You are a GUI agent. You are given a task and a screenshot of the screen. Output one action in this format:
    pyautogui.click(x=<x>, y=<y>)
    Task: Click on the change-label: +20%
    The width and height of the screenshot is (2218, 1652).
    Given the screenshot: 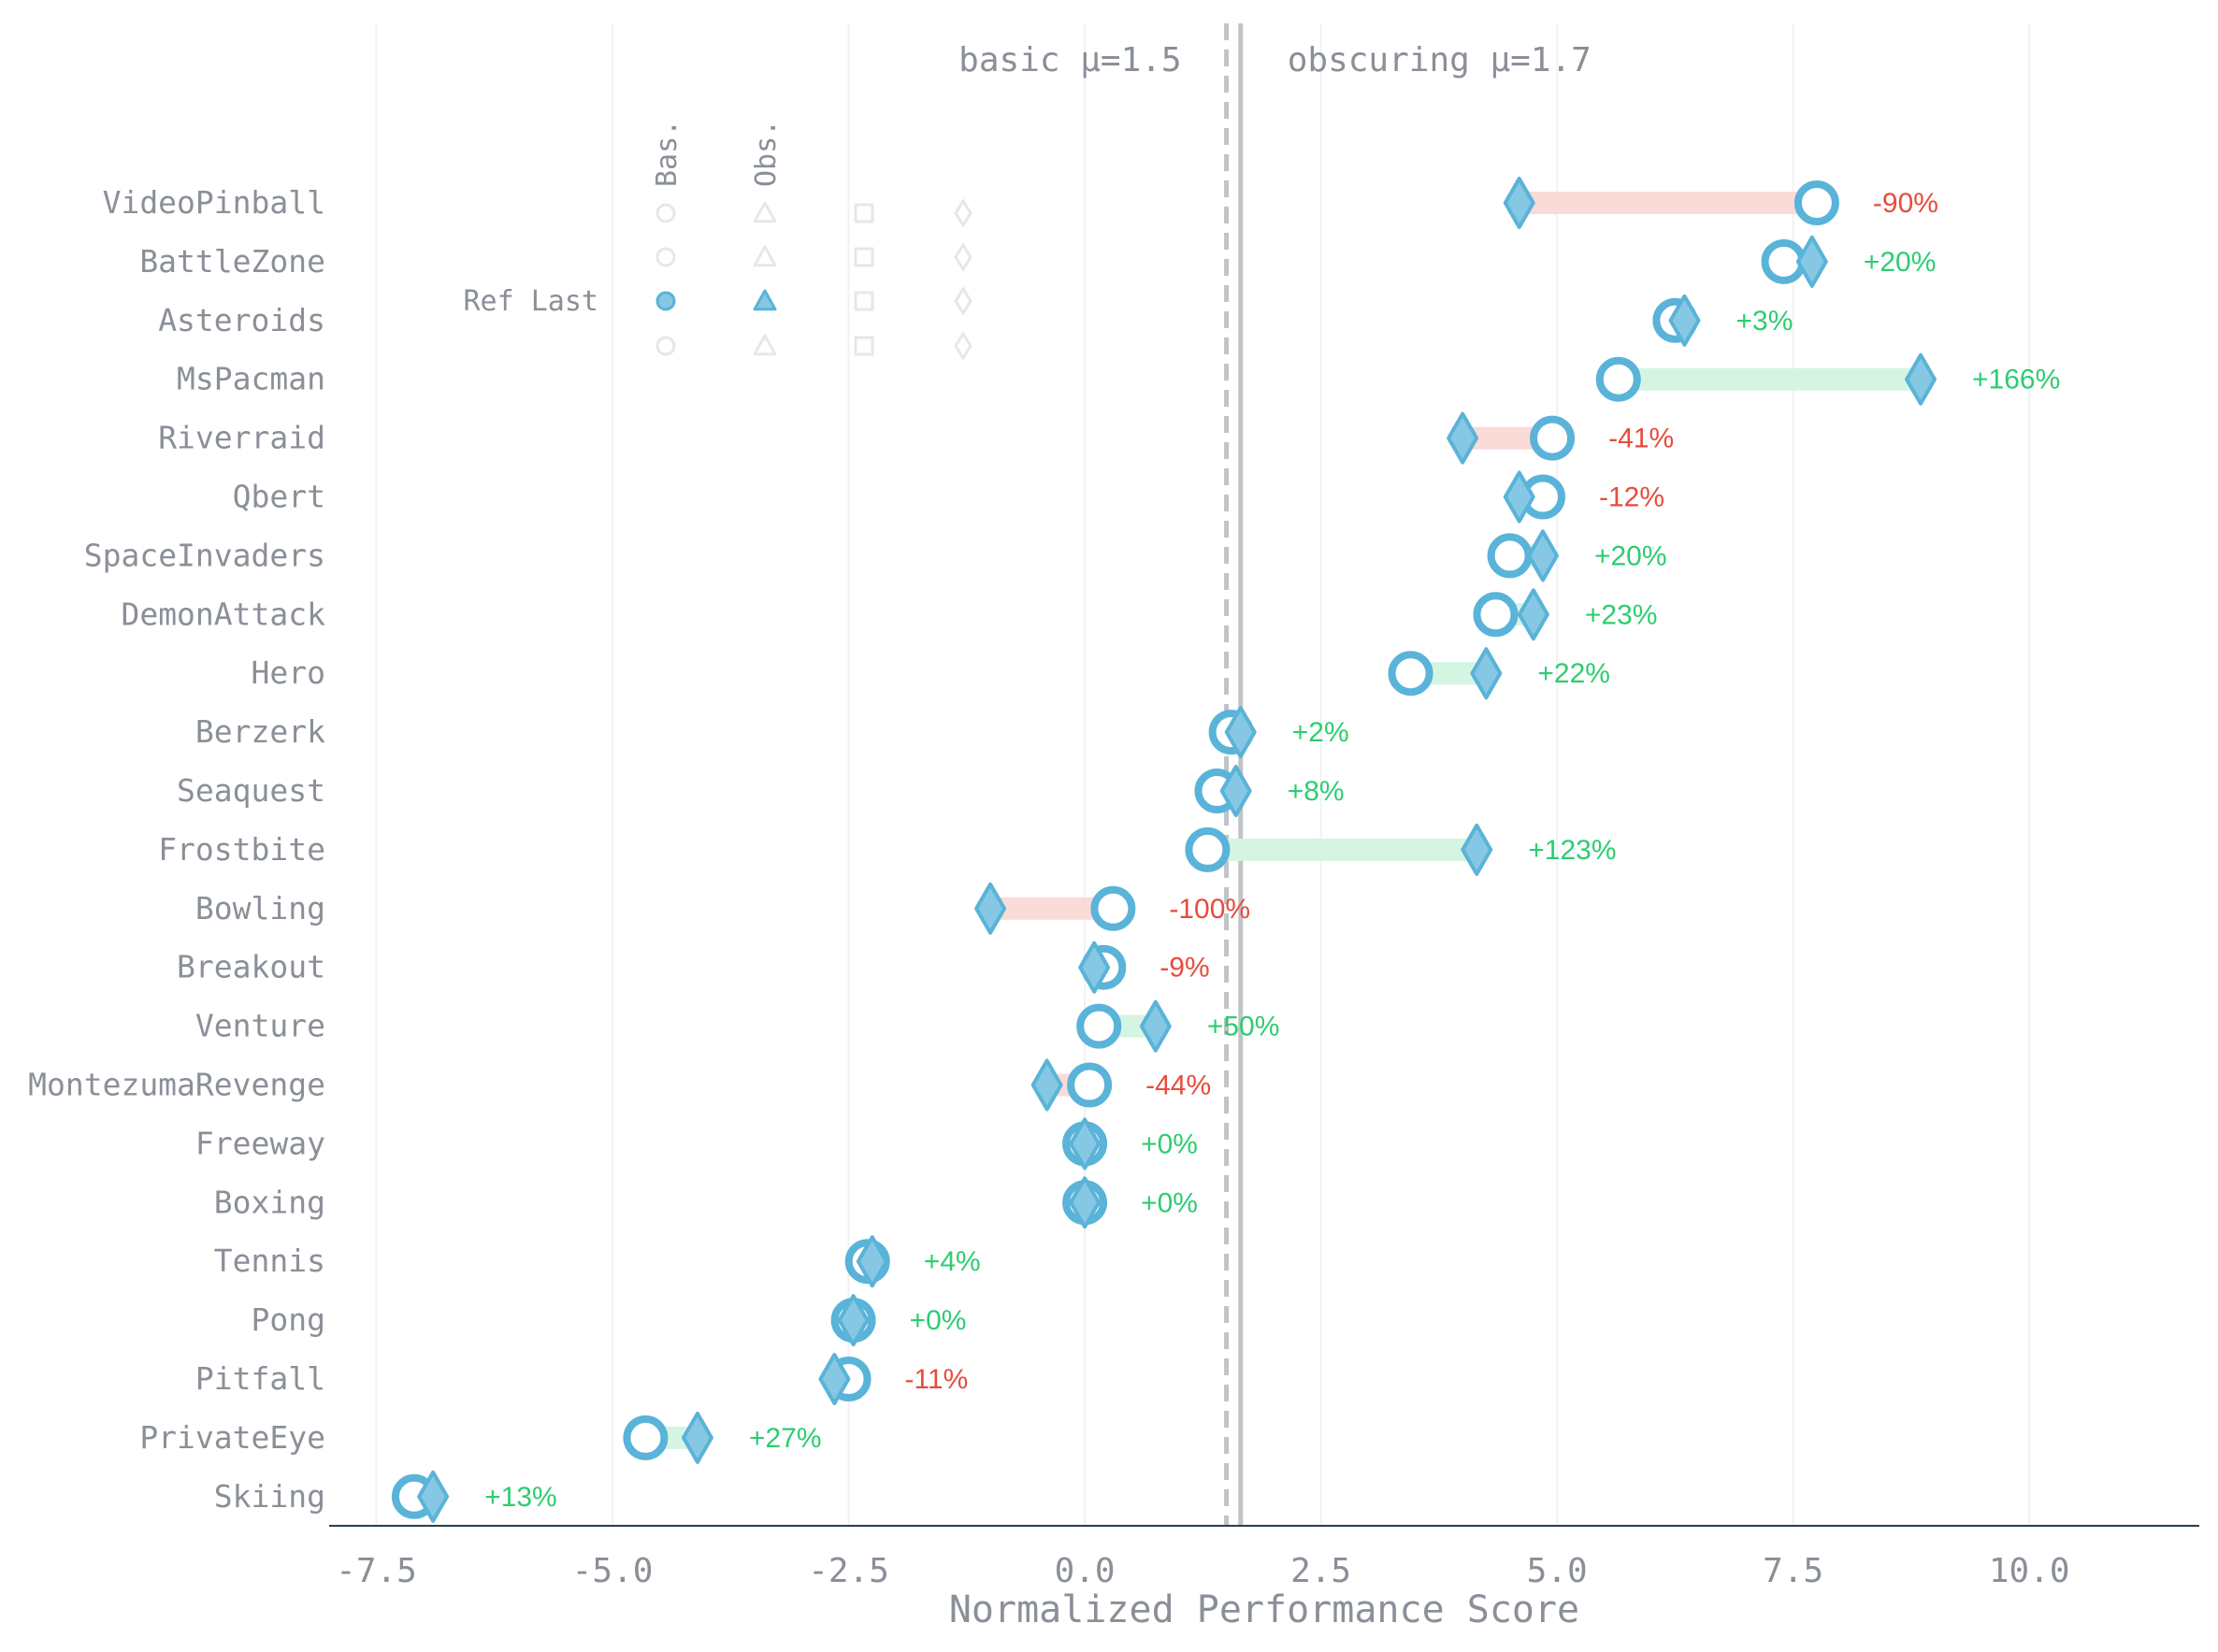 What is the action you would take?
    pyautogui.click(x=1630, y=555)
    